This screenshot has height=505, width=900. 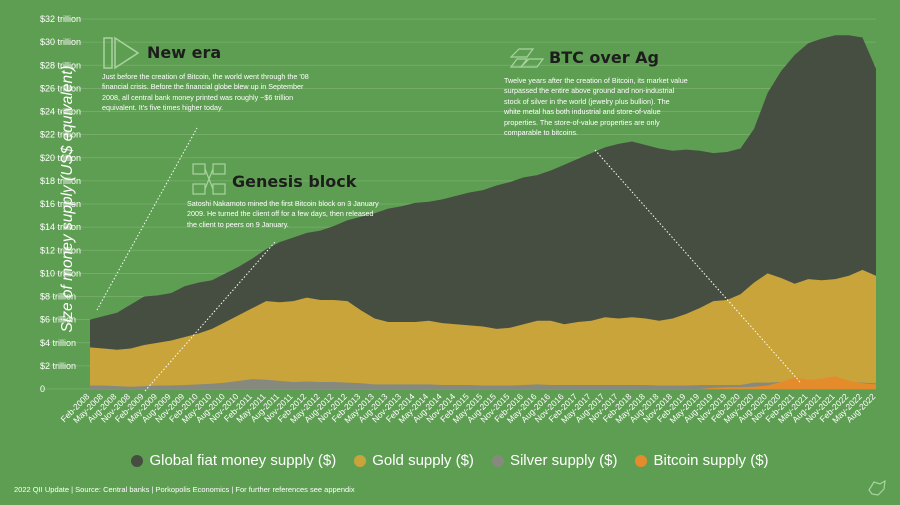 What do you see at coordinates (423, 460) in the screenshot?
I see `legend-label-gold: Gold supply ($)` at bounding box center [423, 460].